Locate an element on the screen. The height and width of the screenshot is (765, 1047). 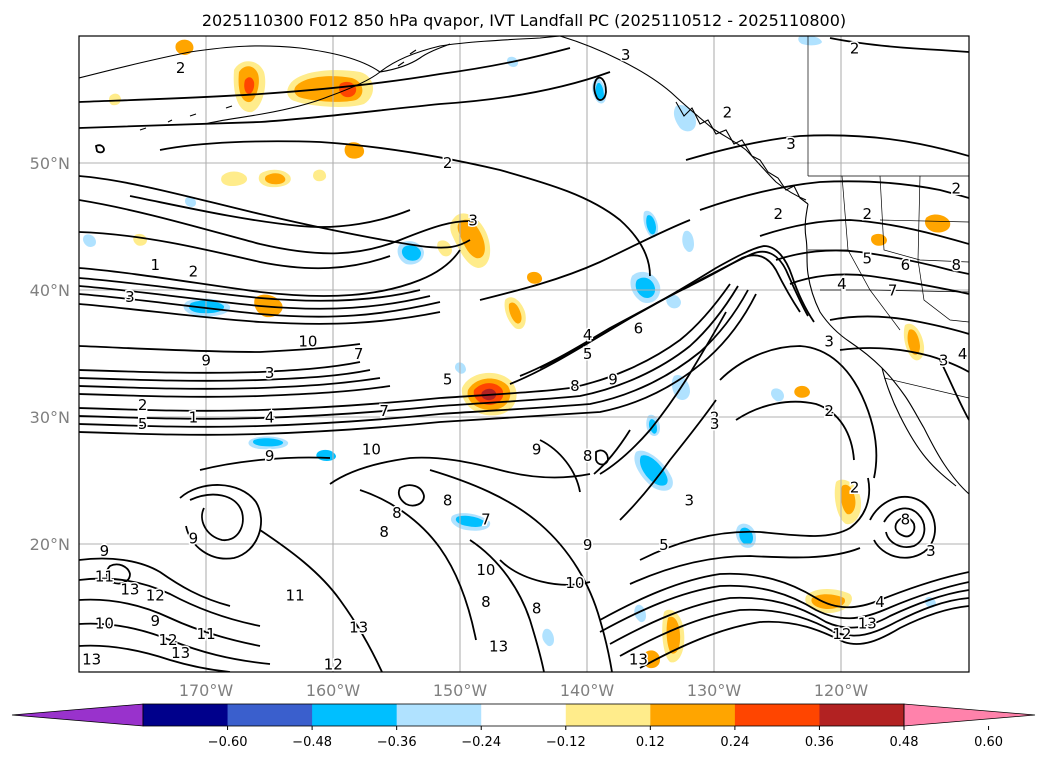
lon-tick-label: 120°W is located at coordinates (841, 690).